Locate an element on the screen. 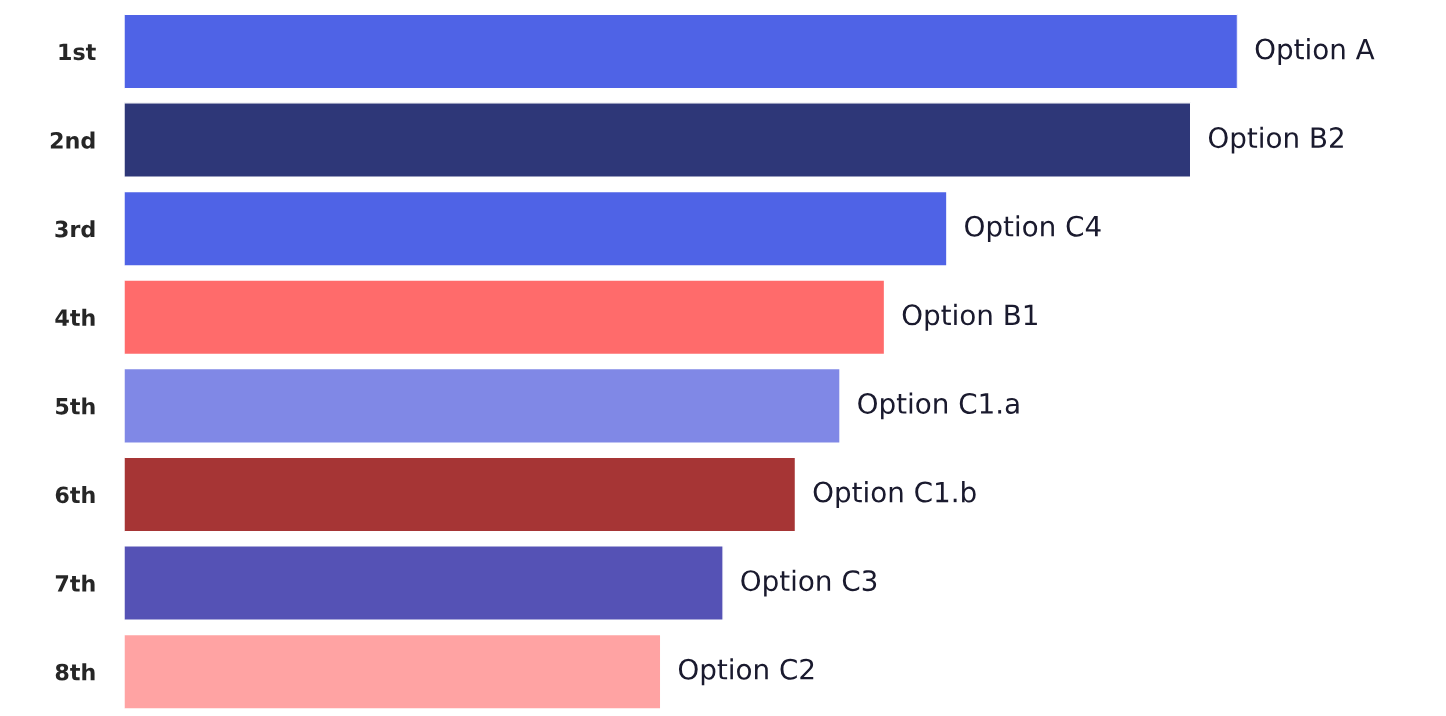  y-tick-label: 5th is located at coordinates (75, 406).